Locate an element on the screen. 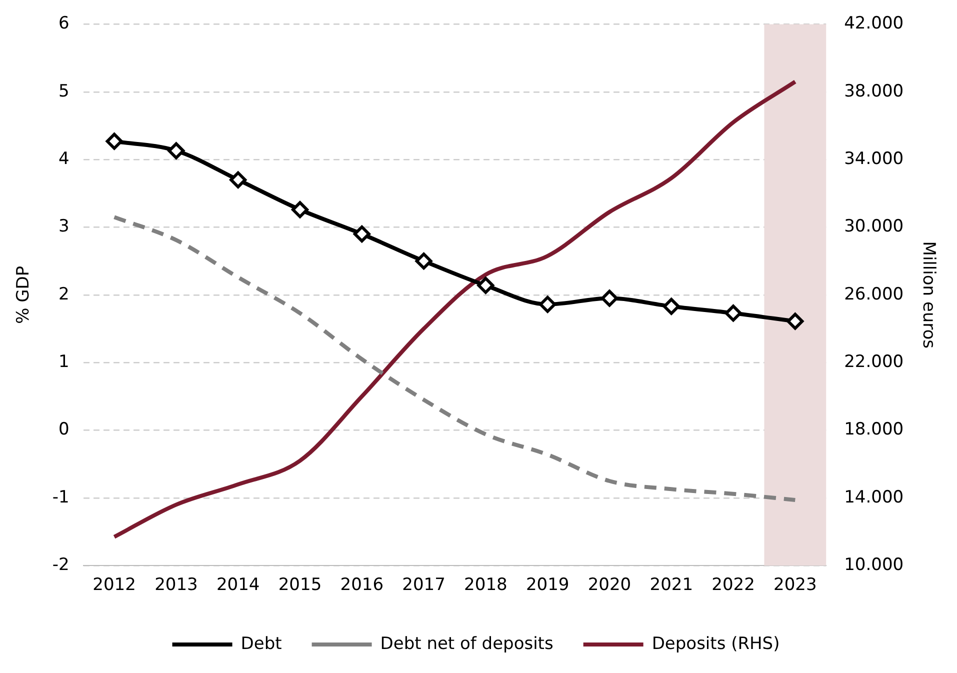 This screenshot has width=957, height=673. y-tick-label: 4 is located at coordinates (64, 158).